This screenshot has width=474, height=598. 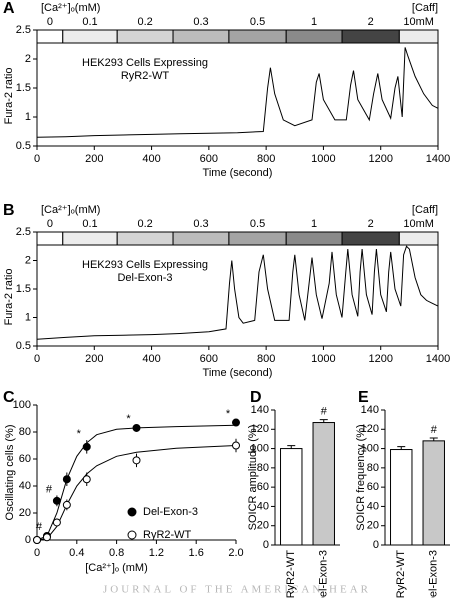 I want to click on panel-label: C, so click(x=9, y=397).